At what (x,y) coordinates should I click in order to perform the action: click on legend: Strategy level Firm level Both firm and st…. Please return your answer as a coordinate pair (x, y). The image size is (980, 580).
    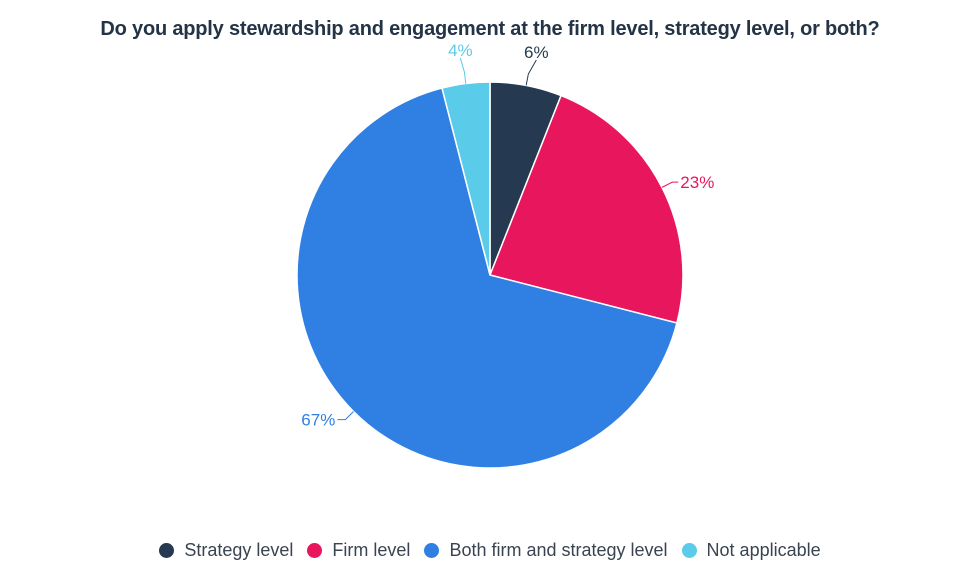
    Looking at the image, I should click on (490, 550).